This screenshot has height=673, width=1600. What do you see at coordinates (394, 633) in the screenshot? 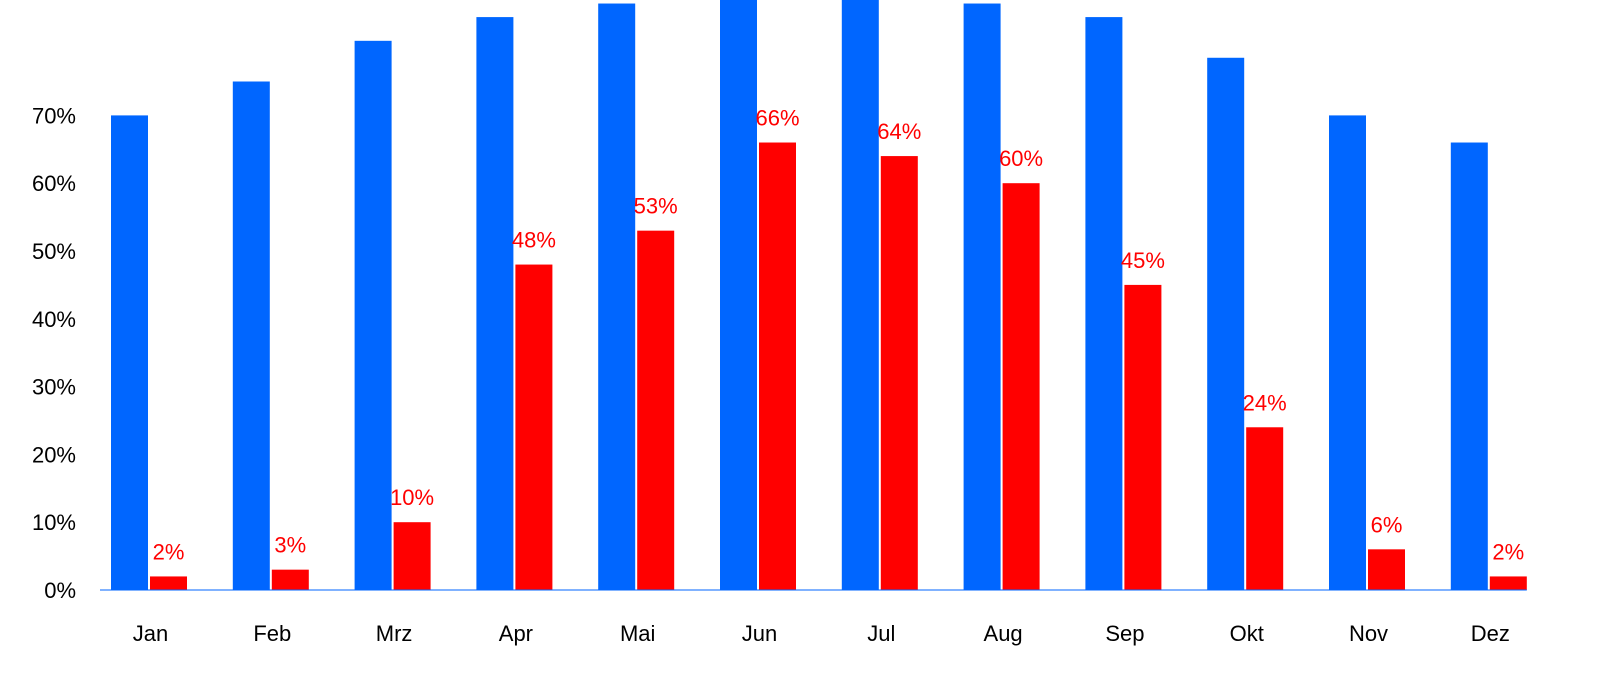
I see `x-tick-label: Mrz` at bounding box center [394, 633].